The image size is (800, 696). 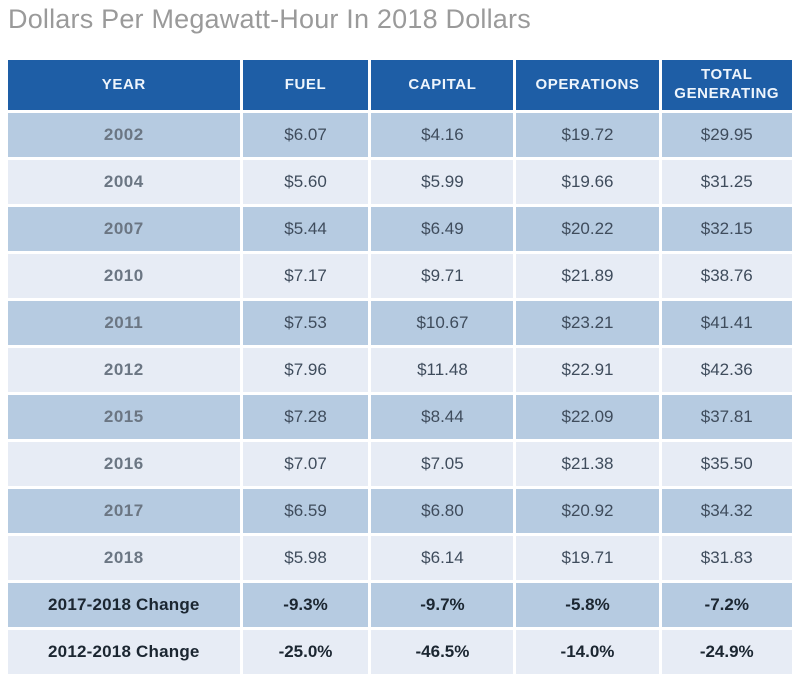 I want to click on table-row: 2007 $5.44 $6.49 $20.22 $32.15, so click(x=400, y=229).